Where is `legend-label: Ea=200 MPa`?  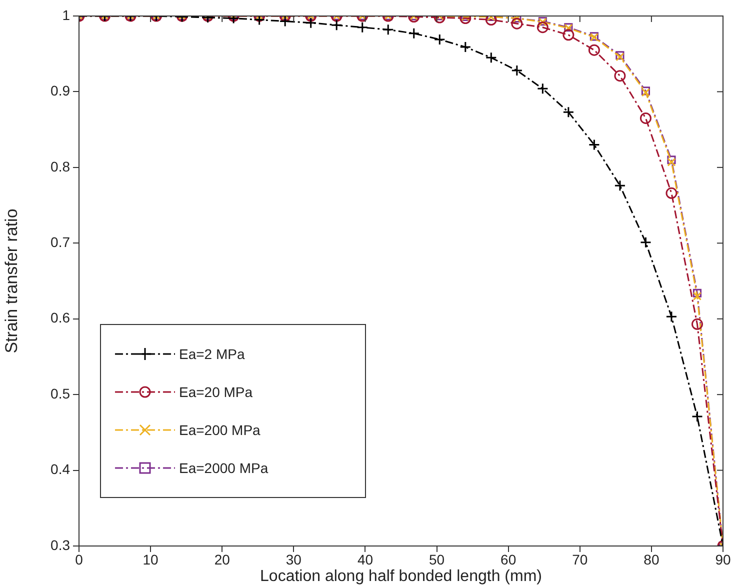 legend-label: Ea=200 MPa is located at coordinates (219, 430).